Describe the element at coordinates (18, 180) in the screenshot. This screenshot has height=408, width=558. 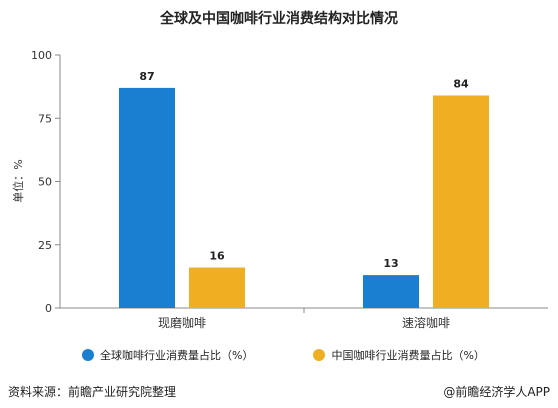
I see `y-axis-title: 单位：%` at that location.